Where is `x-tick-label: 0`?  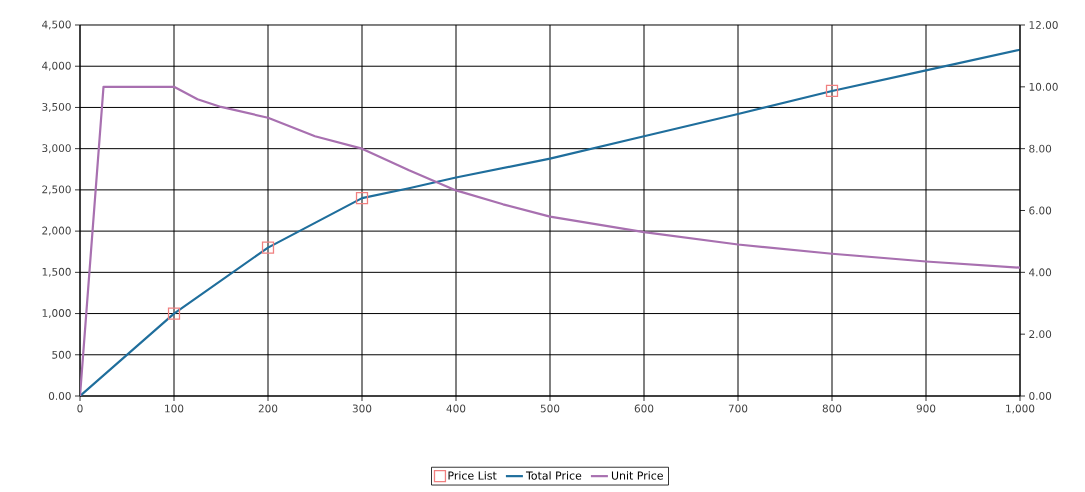
x-tick-label: 0 is located at coordinates (80, 408).